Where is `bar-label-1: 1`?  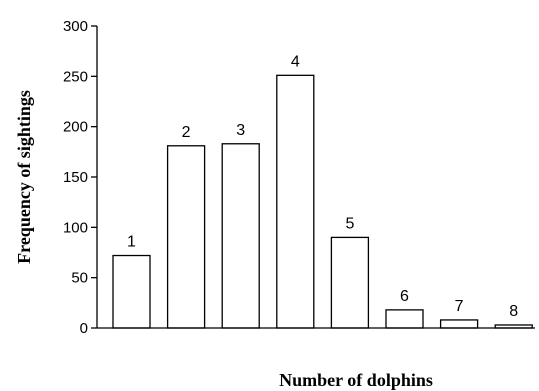 bar-label-1: 1 is located at coordinates (131, 242).